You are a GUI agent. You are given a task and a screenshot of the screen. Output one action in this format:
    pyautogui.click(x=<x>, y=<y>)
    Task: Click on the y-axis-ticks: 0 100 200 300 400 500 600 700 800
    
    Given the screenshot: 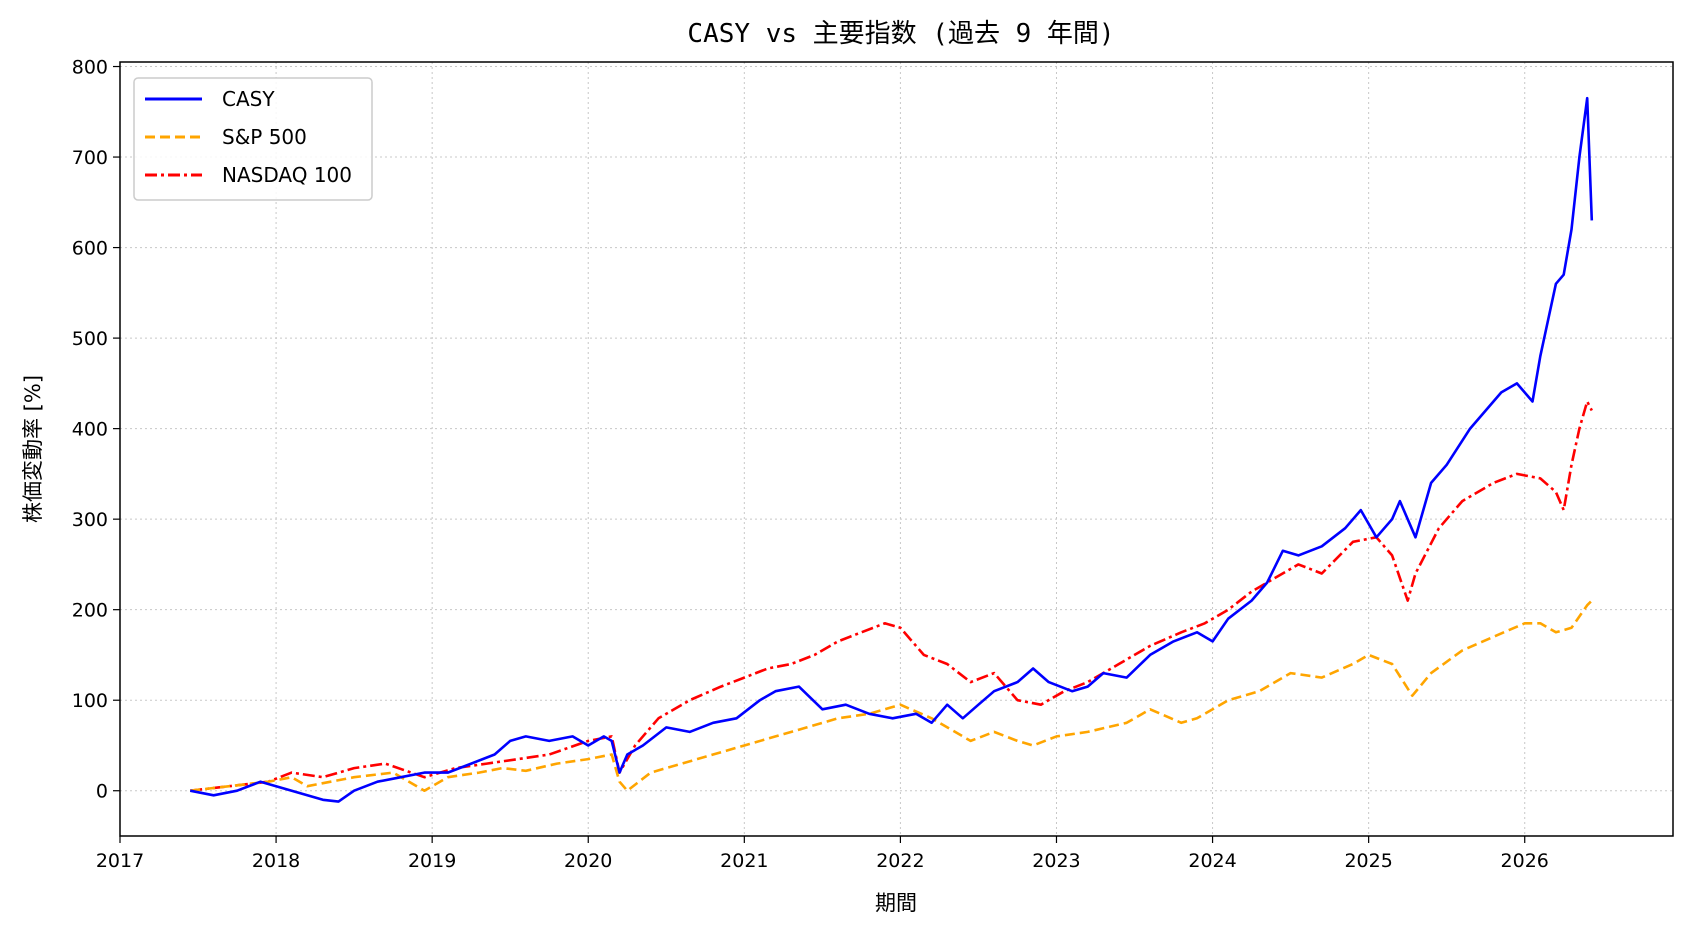 What is the action you would take?
    pyautogui.click(x=96, y=430)
    